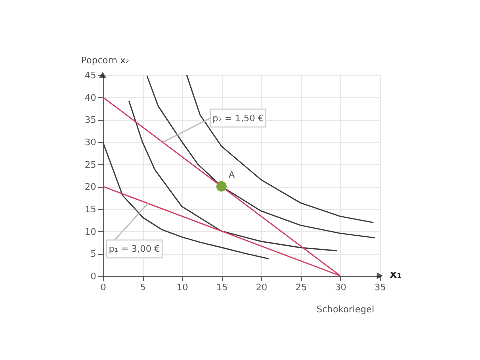  Describe the element at coordinates (90, 77) in the screenshot. I see `y-tick-label: 45` at that location.